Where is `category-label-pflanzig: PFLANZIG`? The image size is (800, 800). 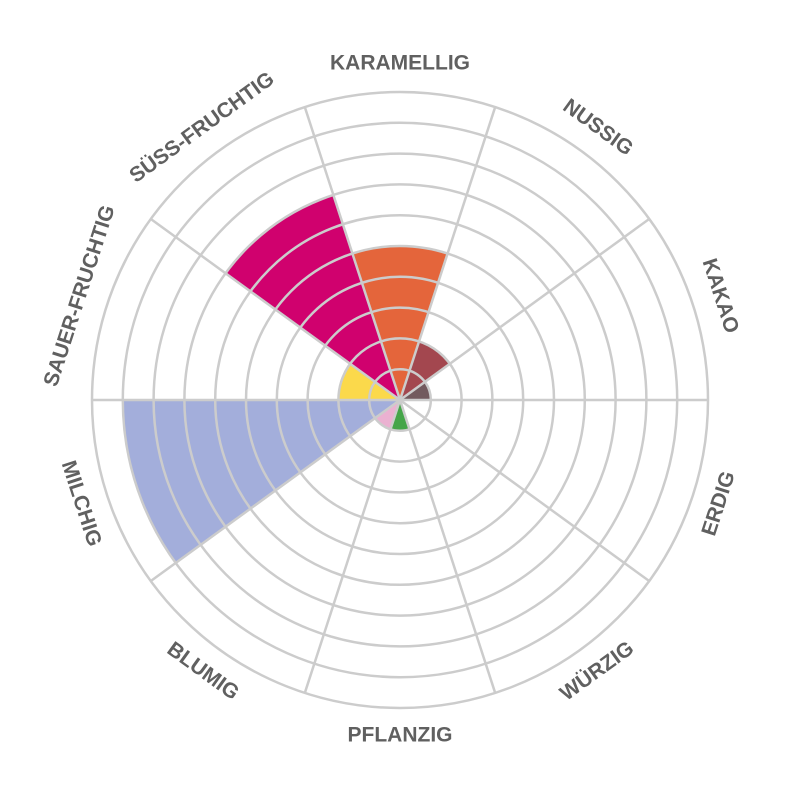
category-label-pflanzig: PFLANZIG is located at coordinates (400, 735).